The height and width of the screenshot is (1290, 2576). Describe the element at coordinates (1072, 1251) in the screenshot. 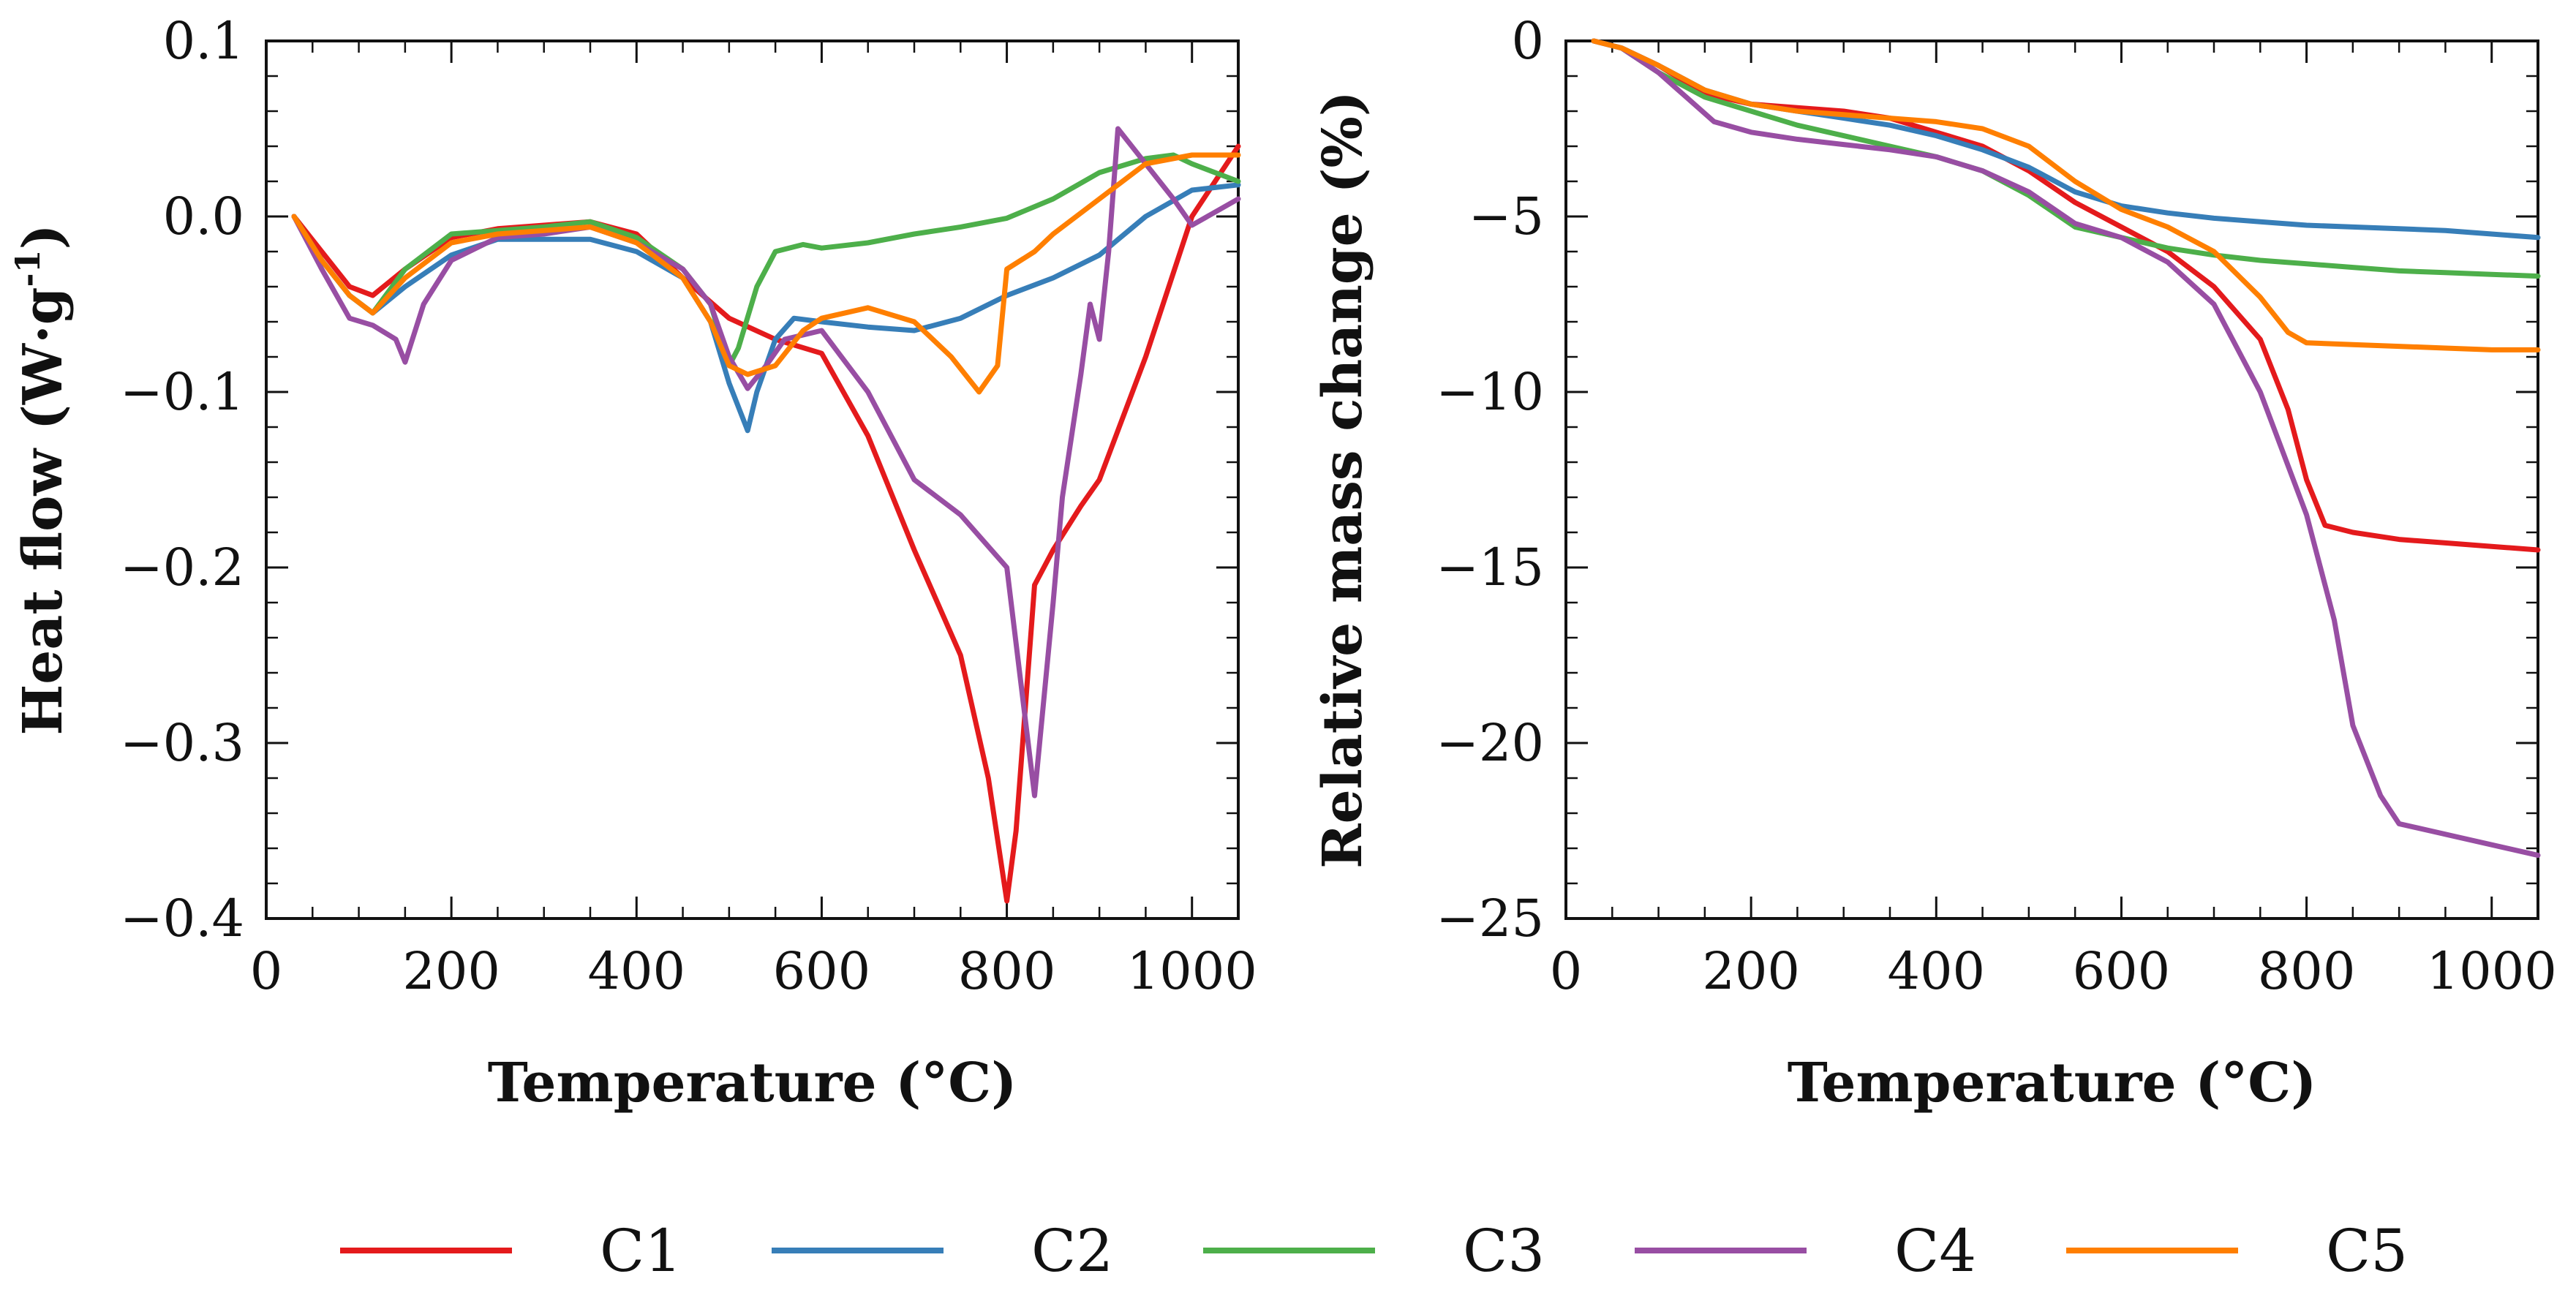

I see `legend-label-c2: C2` at that location.